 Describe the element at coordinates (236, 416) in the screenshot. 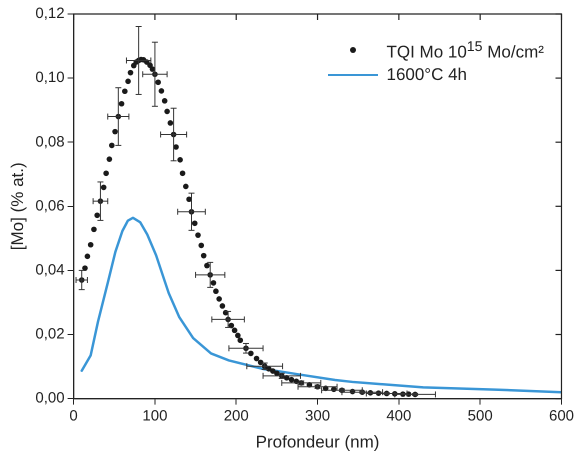

I see `x-tick-label: 200` at that location.